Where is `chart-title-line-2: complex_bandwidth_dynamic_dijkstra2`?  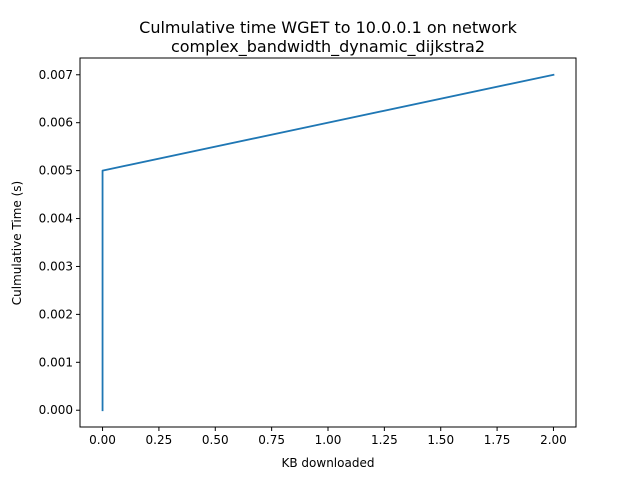
chart-title-line-2: complex_bandwidth_dynamic_dijkstra2 is located at coordinates (328, 47).